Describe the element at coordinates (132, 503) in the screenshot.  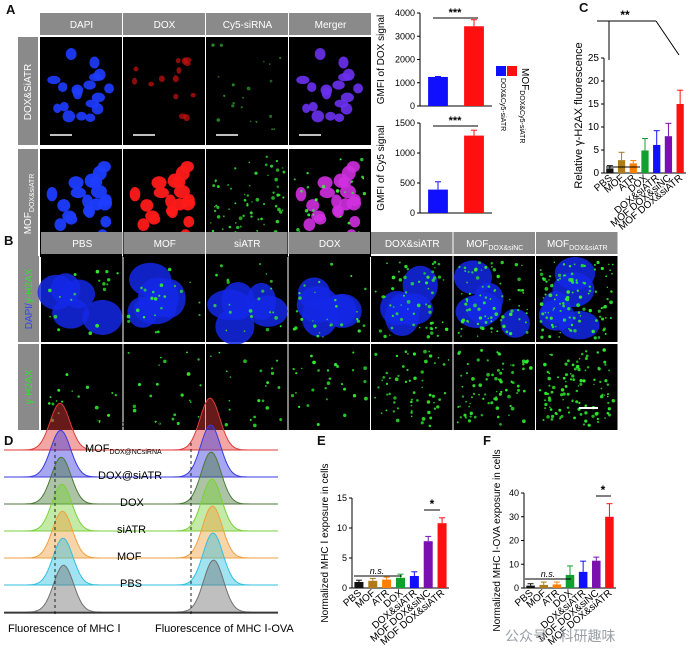
I see `track-label-main: DOX` at that location.